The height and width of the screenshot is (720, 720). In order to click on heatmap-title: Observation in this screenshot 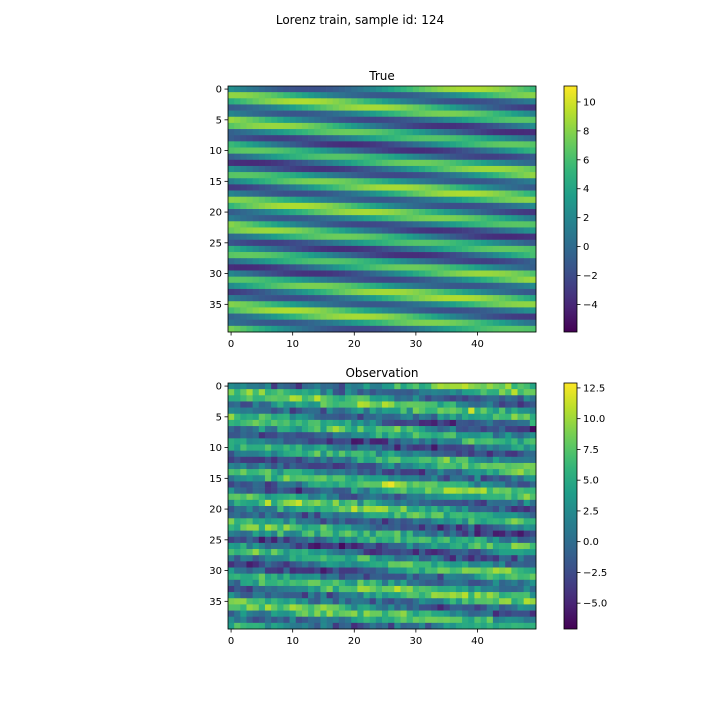, I will do `click(381, 373)`.